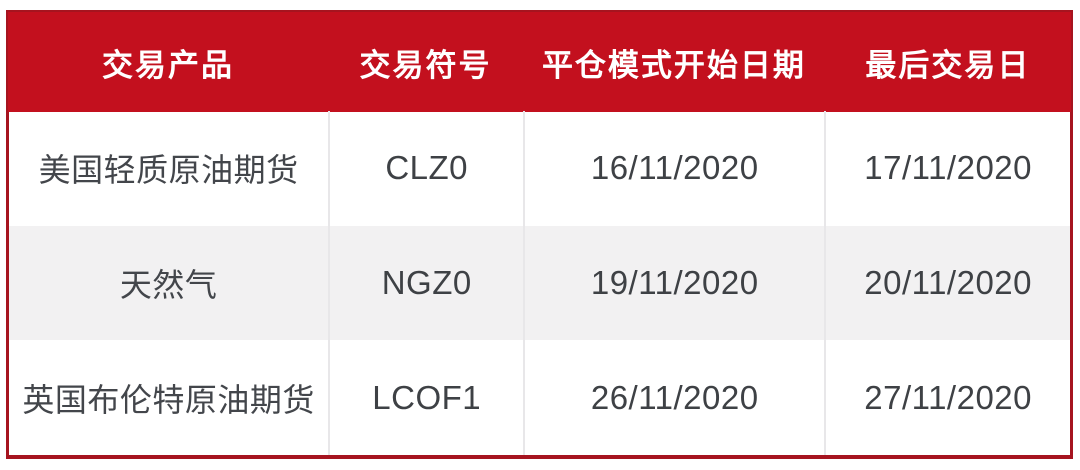  Describe the element at coordinates (673, 283) in the screenshot. I see `close-mode-start-cell: 19/11/2020` at that location.